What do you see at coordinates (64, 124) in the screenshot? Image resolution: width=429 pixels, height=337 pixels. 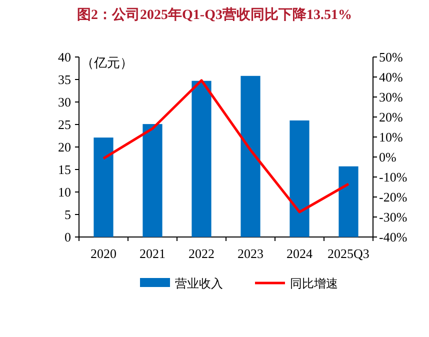 I see `ytick: 25` at bounding box center [64, 124].